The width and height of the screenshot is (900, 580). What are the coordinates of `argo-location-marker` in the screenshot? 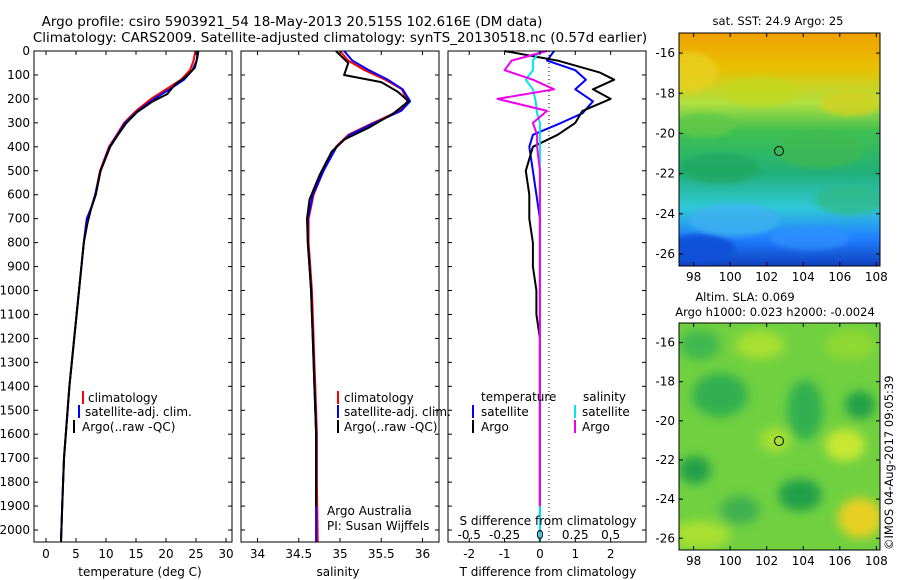 It's located at (779, 151).